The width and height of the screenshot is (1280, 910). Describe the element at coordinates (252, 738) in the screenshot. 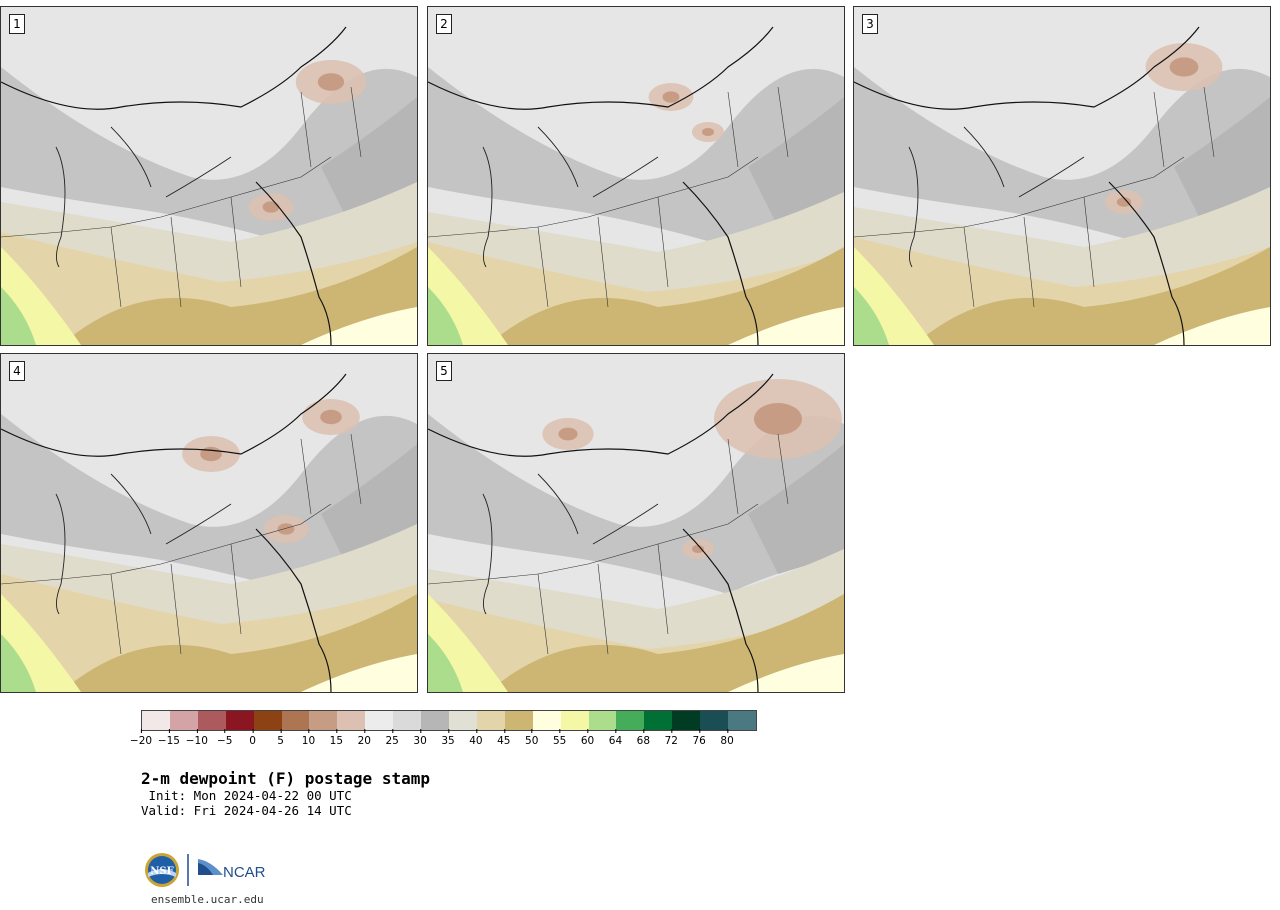

I see `colorbar-tick-label: 0` at that location.